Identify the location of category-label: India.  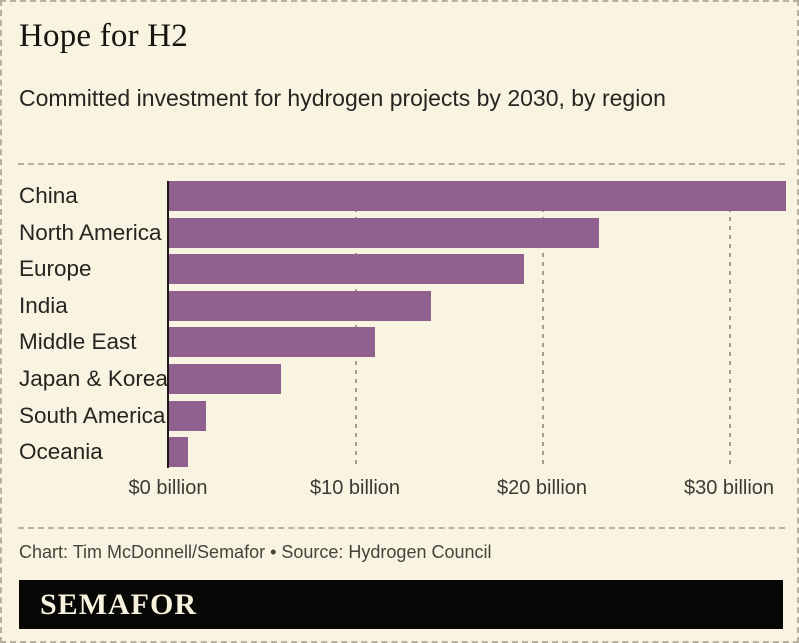
(43, 305).